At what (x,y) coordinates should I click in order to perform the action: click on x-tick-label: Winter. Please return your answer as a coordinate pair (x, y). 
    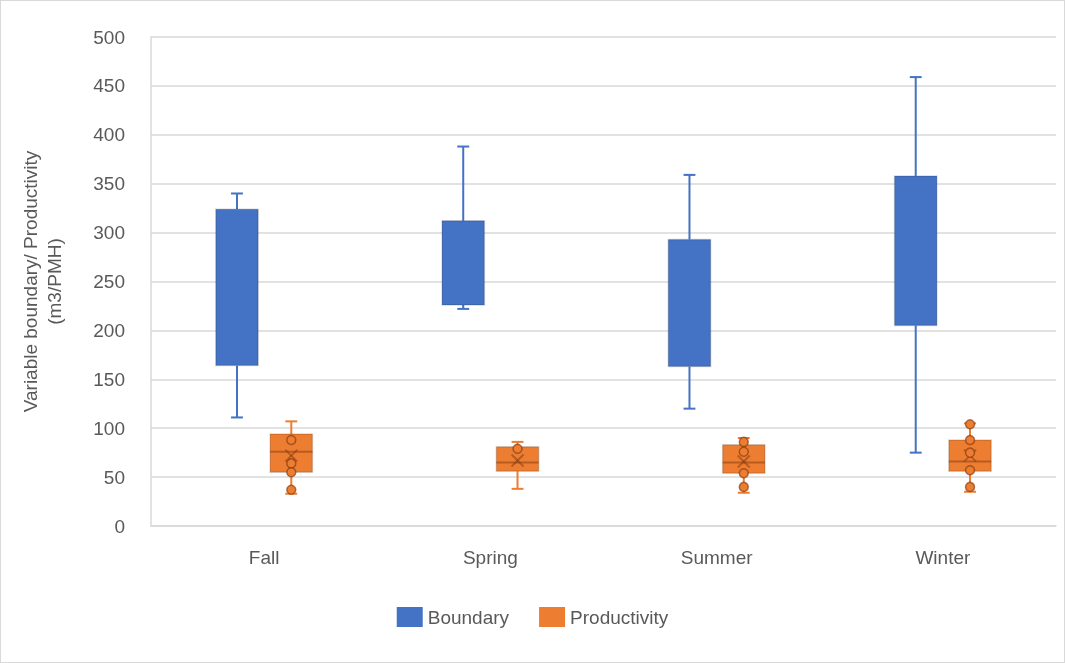
    Looking at the image, I should click on (943, 557).